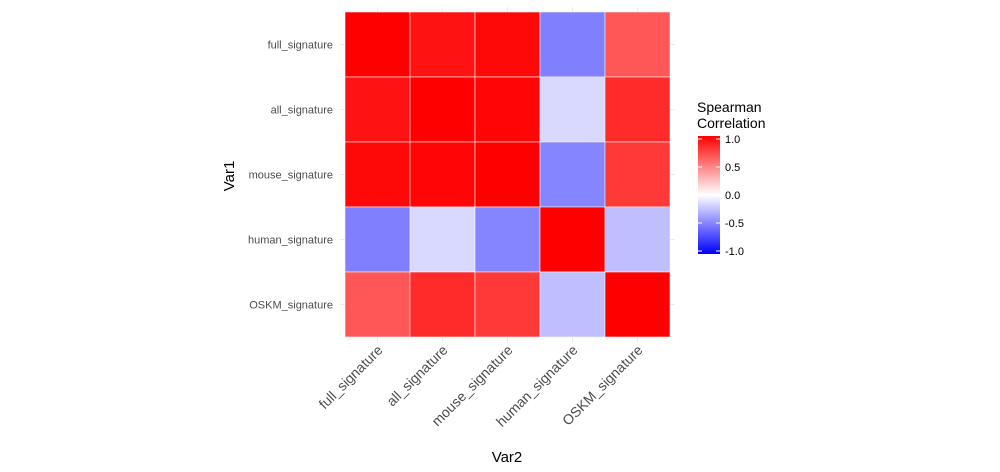  What do you see at coordinates (417, 376) in the screenshot?
I see `x-tick-label: all_signature` at bounding box center [417, 376].